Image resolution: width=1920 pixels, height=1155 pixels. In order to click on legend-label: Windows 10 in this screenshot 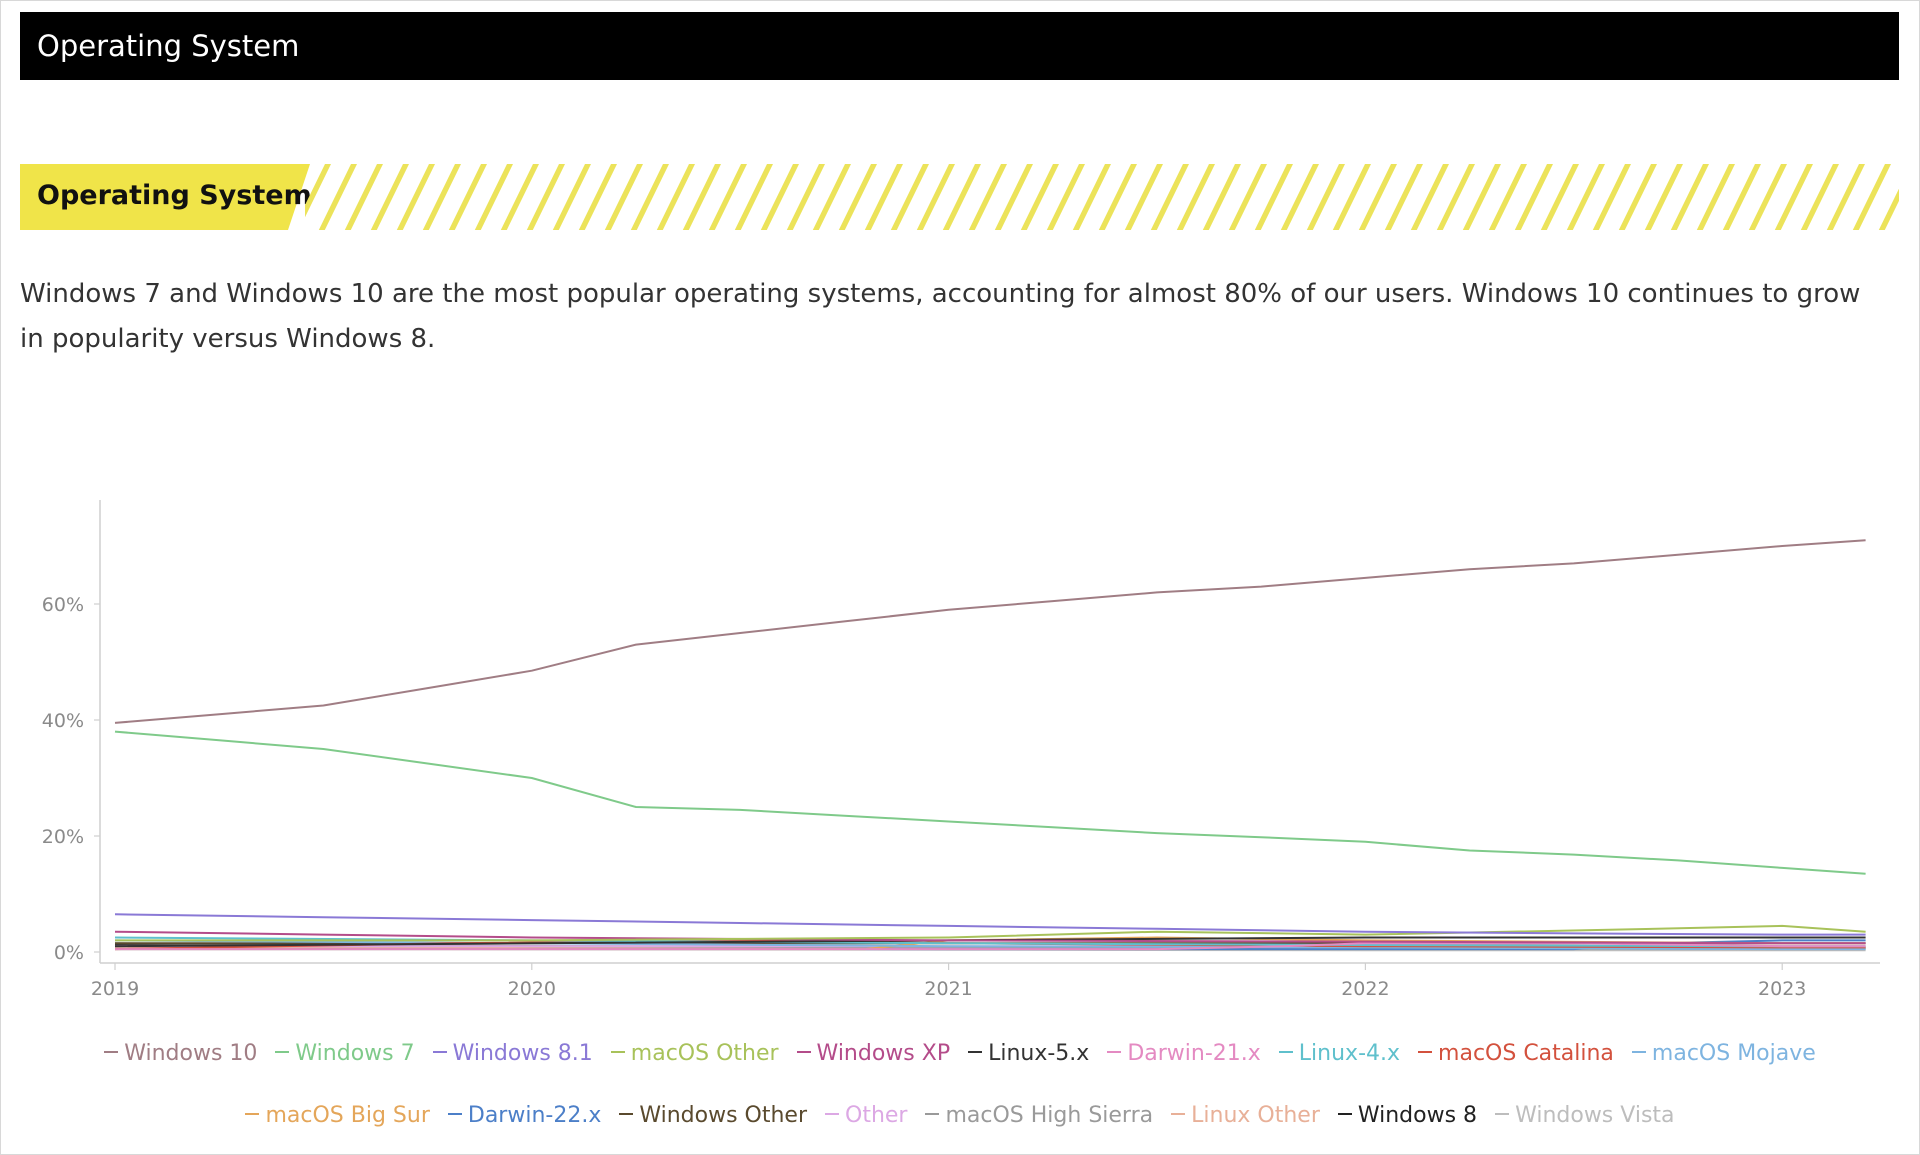, I will do `click(191, 1053)`.